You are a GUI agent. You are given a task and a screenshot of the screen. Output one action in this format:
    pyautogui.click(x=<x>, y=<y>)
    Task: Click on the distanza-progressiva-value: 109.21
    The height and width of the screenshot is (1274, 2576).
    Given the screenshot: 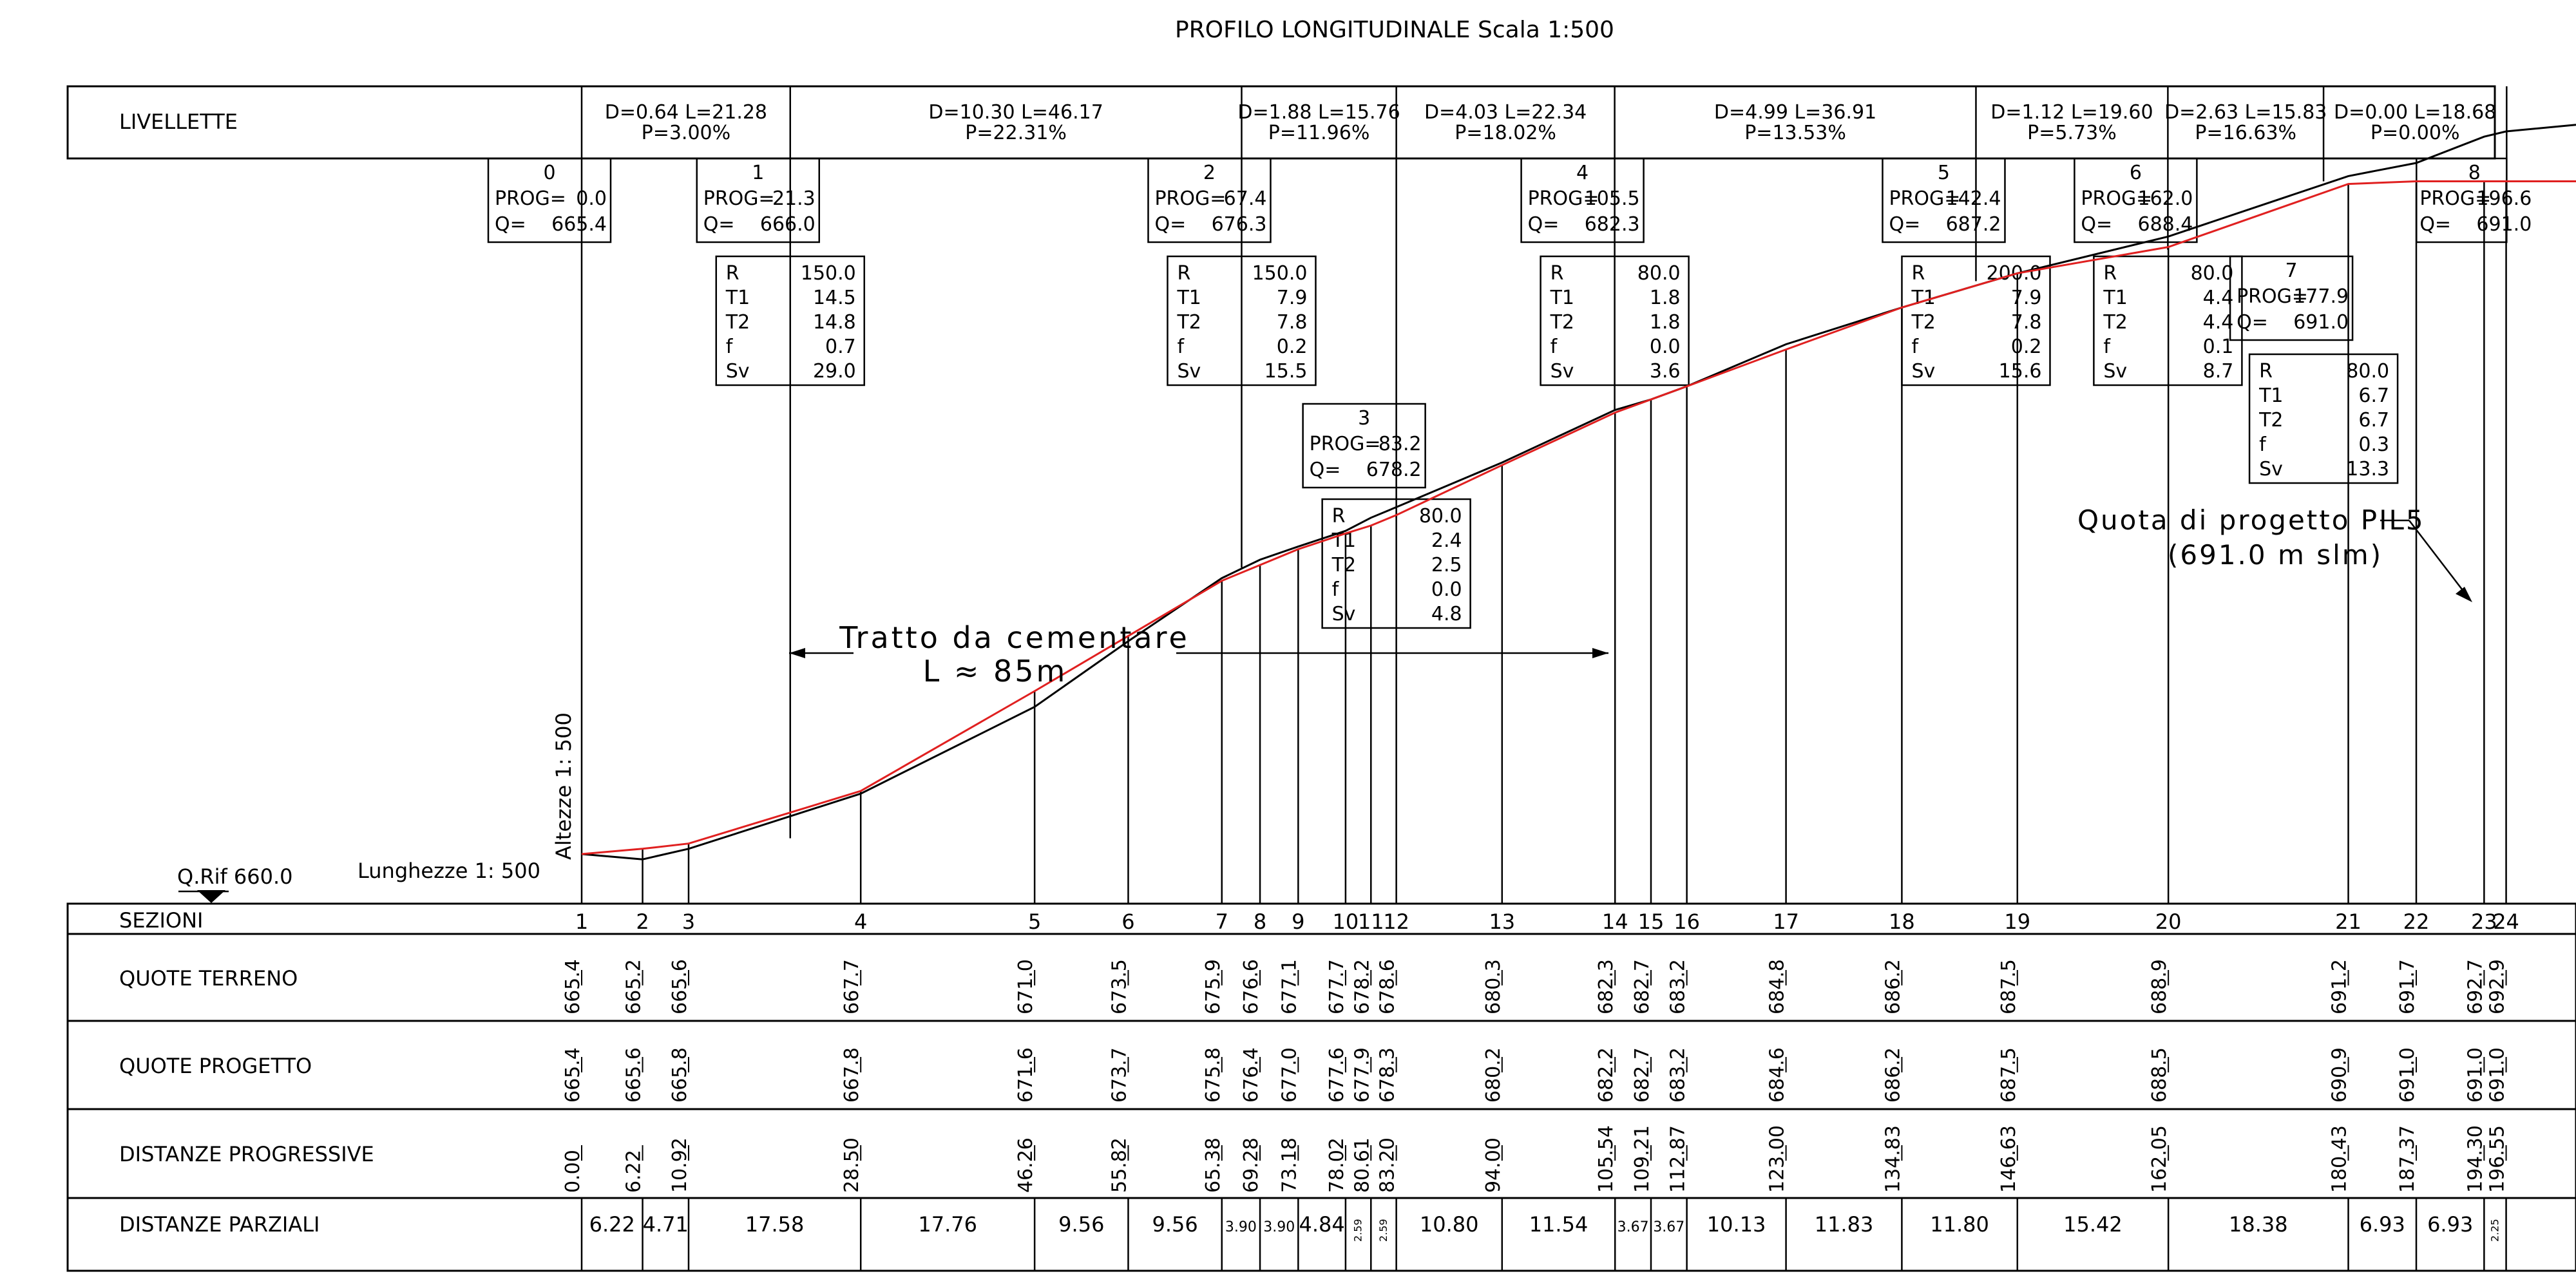 What is the action you would take?
    pyautogui.click(x=1642, y=1159)
    